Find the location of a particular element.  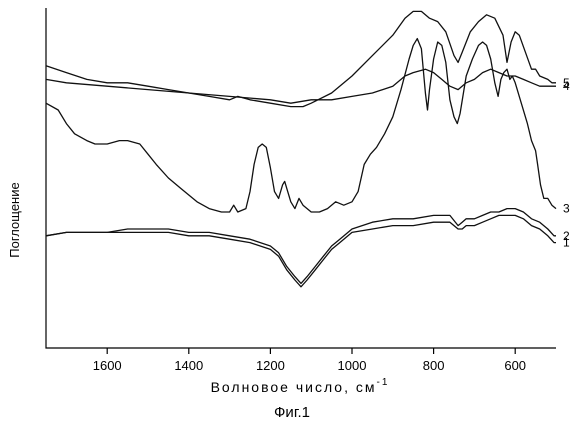

x-axis-title: Волновое число, см-1 is located at coordinates (300, 386).